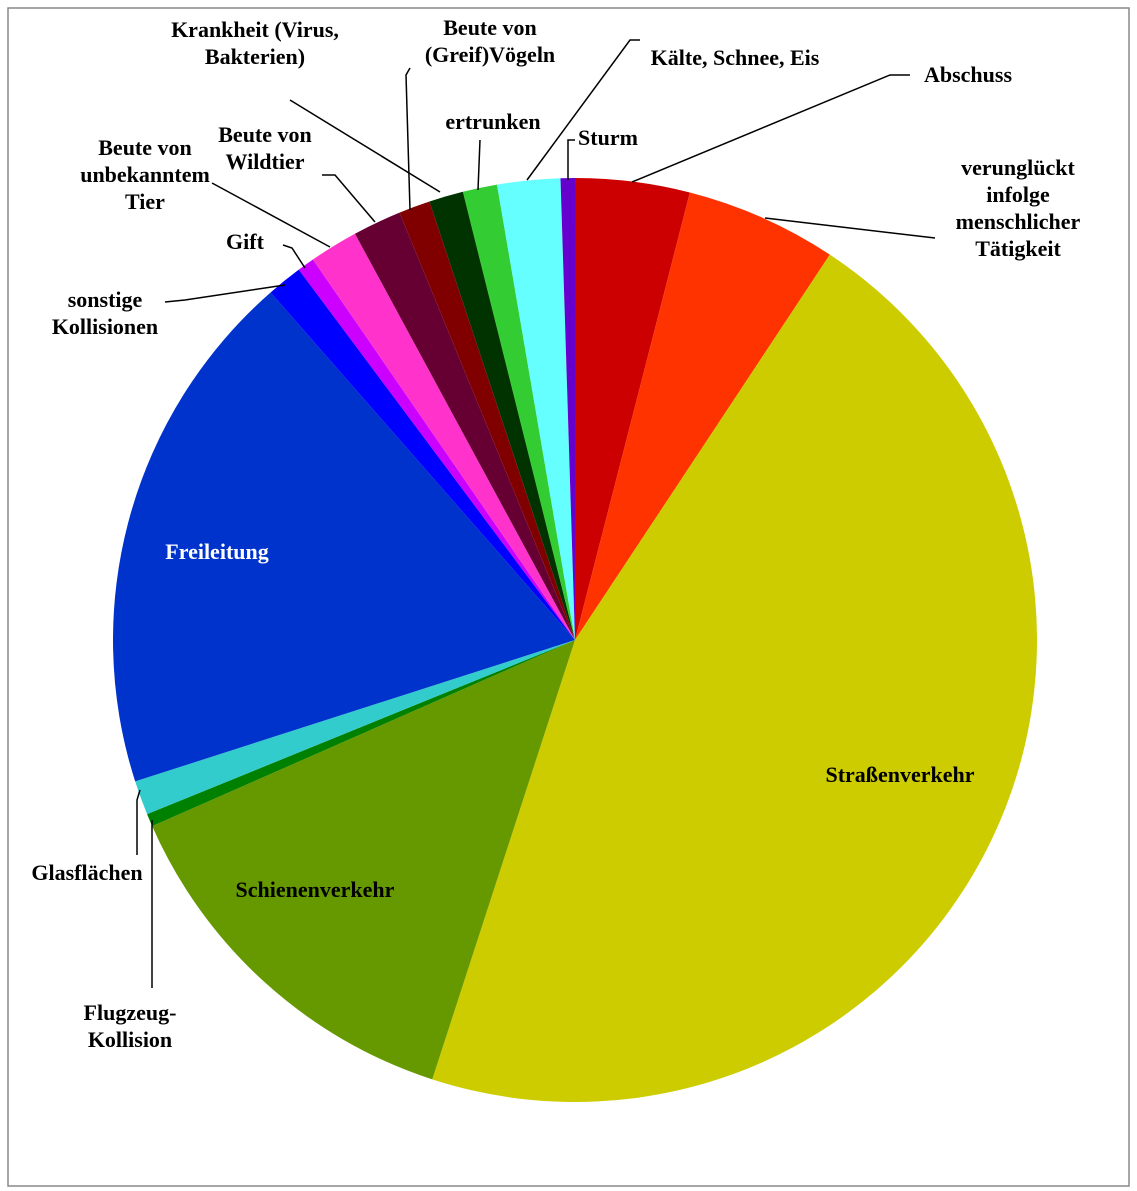 The height and width of the screenshot is (1191, 1137). Describe the element at coordinates (493, 121) in the screenshot. I see `slice-label: ertrunken` at that location.